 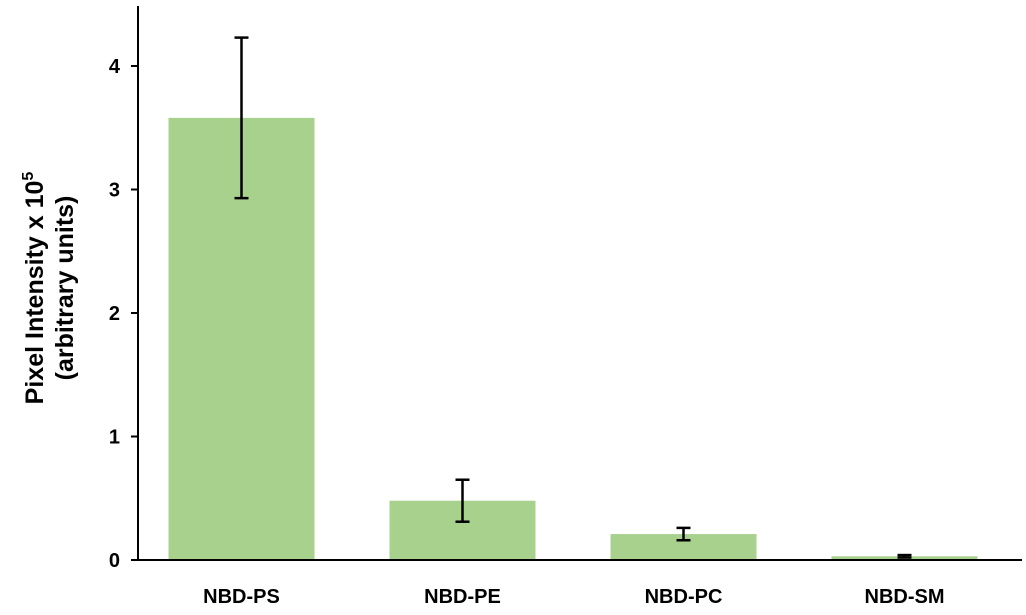 I want to click on error-bar-nbd-pe, so click(x=462, y=500).